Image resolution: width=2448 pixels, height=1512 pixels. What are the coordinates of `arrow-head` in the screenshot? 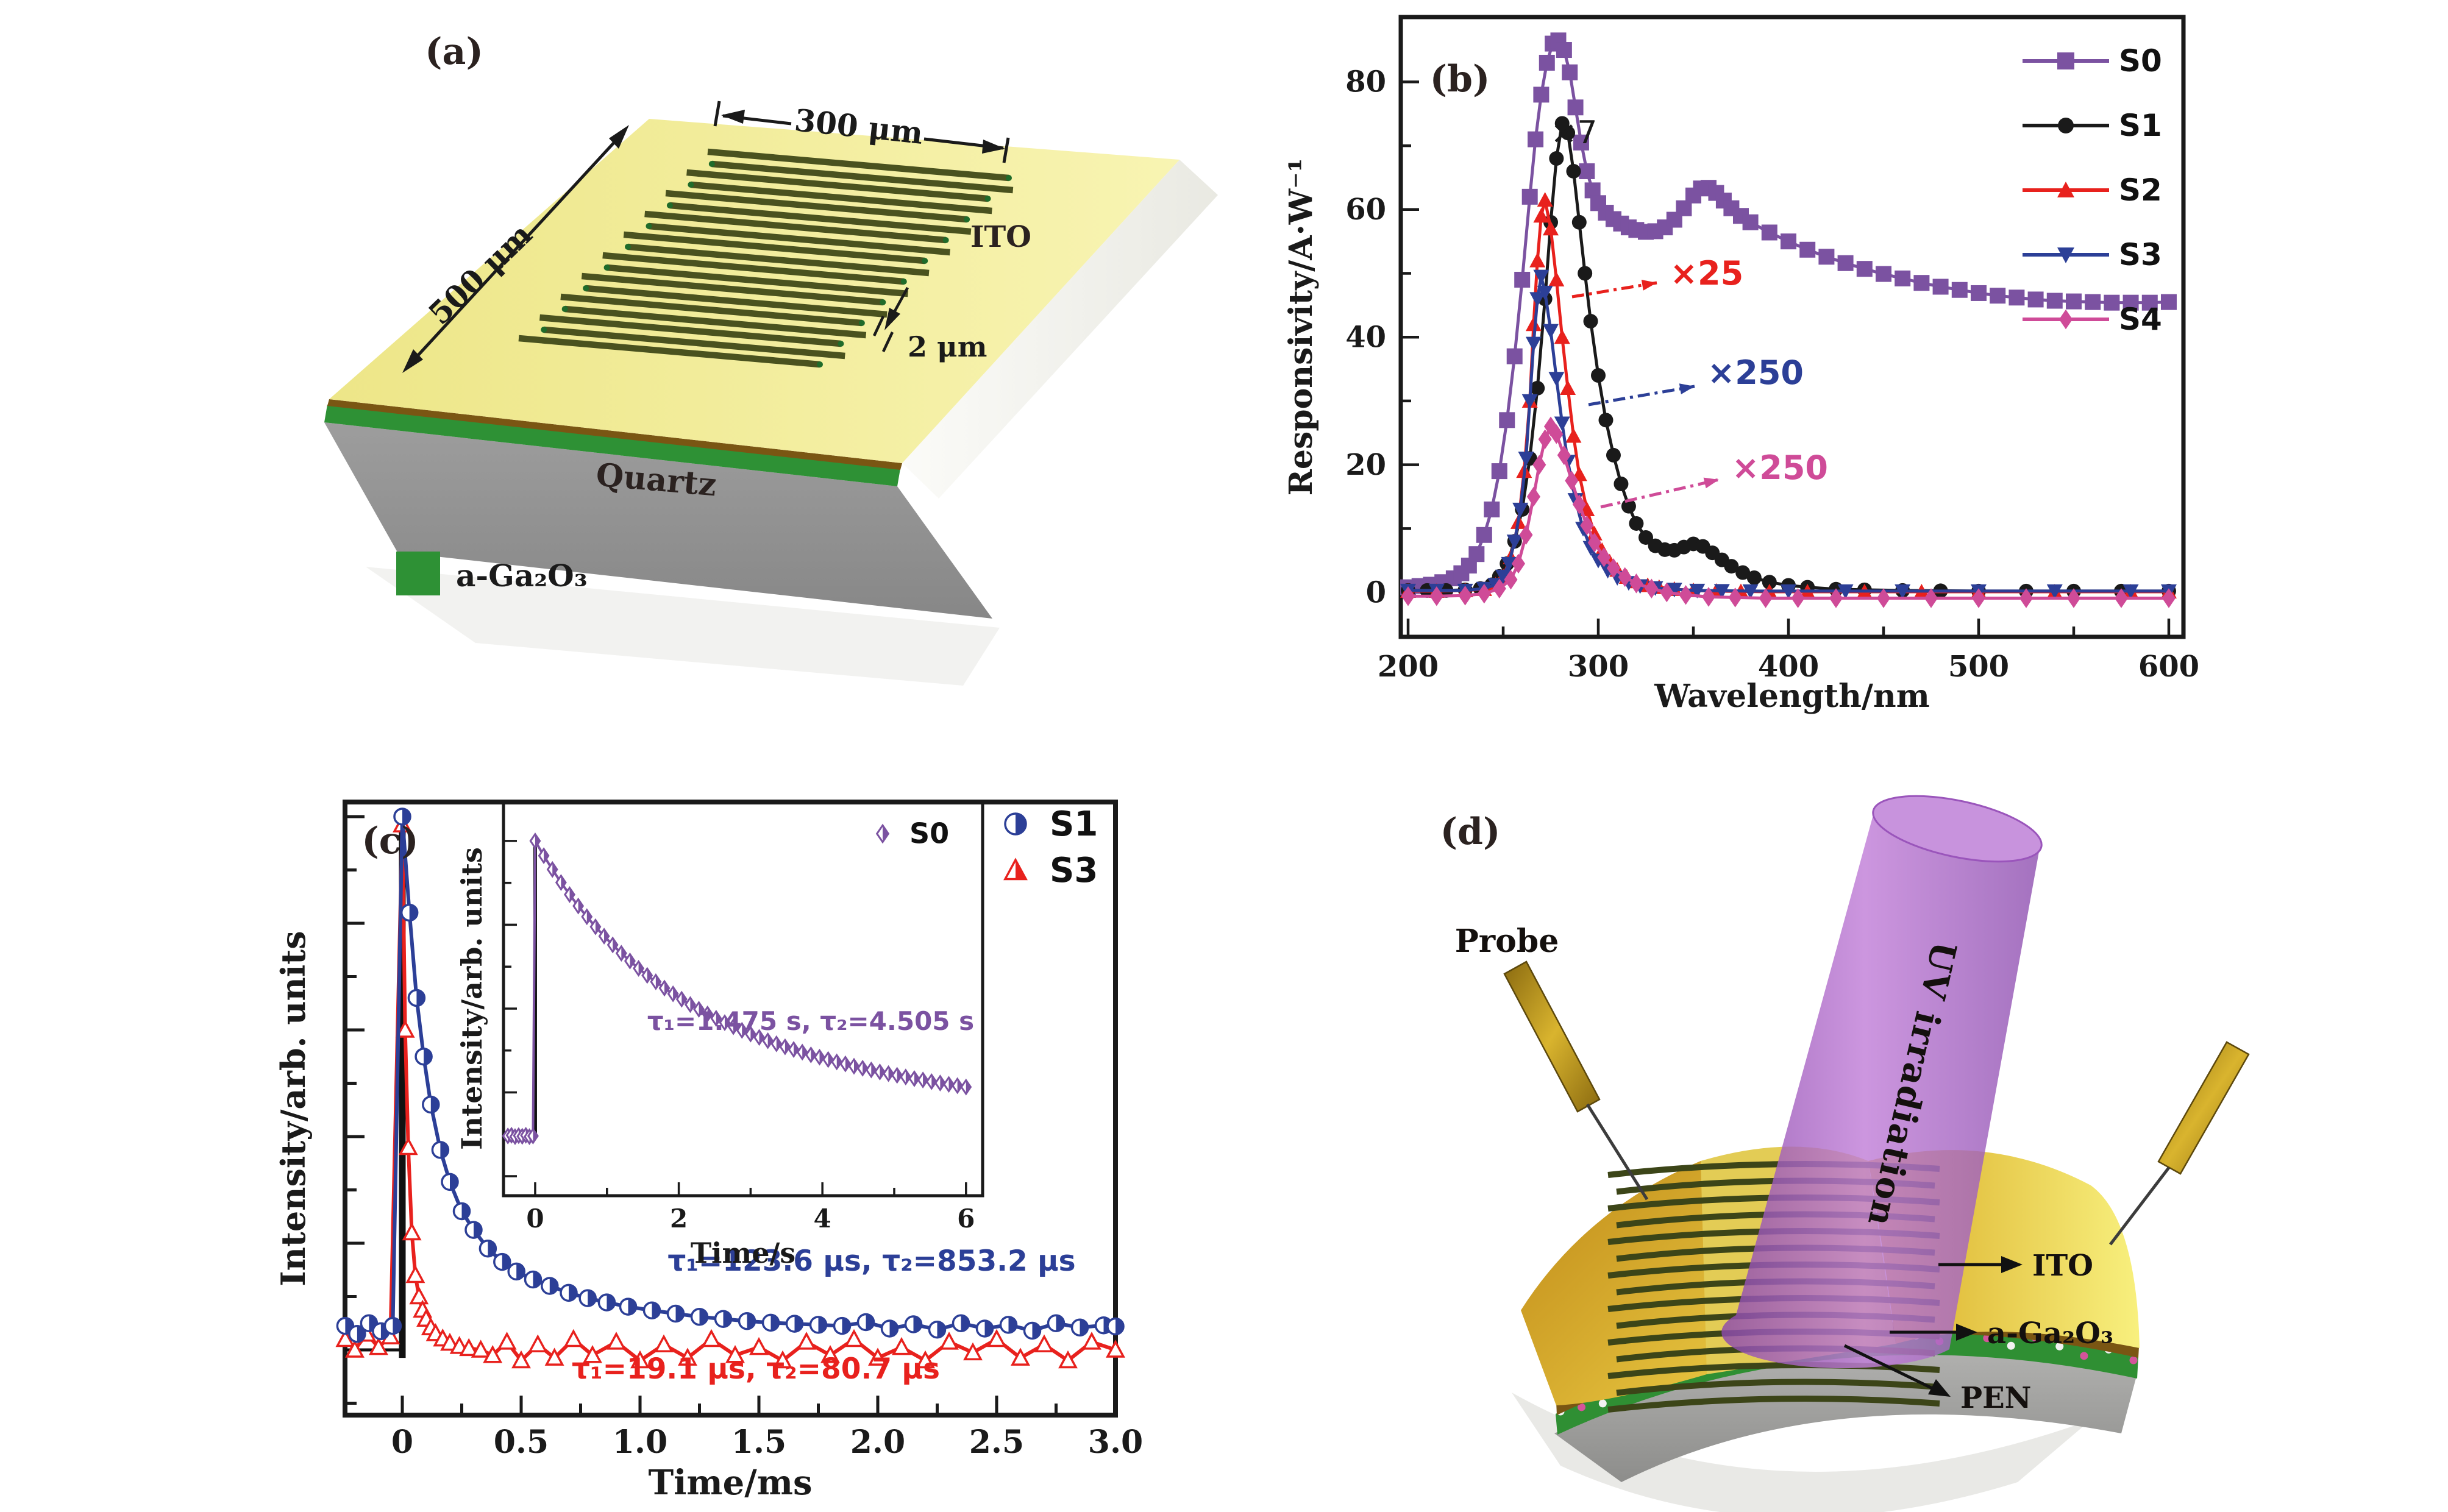 It's located at (1649, 285).